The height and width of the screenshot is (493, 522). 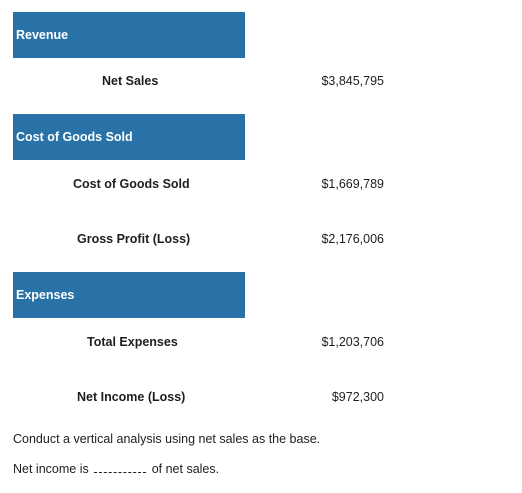 What do you see at coordinates (352, 184) in the screenshot?
I see `cost-of-goods-sold-value: $1,669,789` at bounding box center [352, 184].